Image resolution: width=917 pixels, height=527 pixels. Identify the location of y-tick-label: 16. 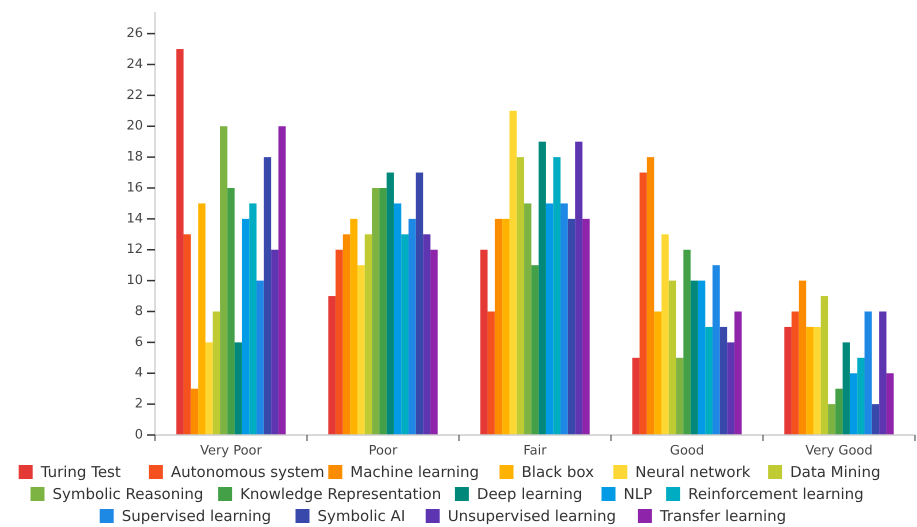
(134, 188).